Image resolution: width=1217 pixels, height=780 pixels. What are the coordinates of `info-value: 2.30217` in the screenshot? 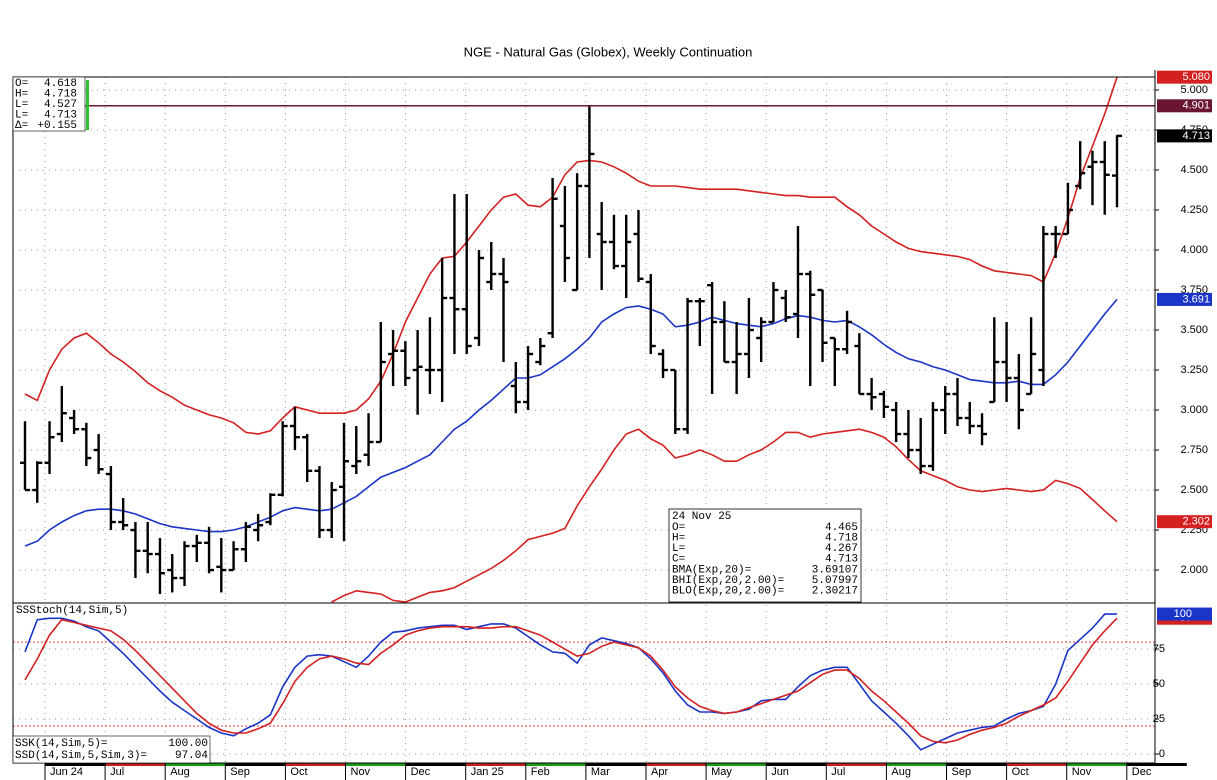 It's located at (835, 592).